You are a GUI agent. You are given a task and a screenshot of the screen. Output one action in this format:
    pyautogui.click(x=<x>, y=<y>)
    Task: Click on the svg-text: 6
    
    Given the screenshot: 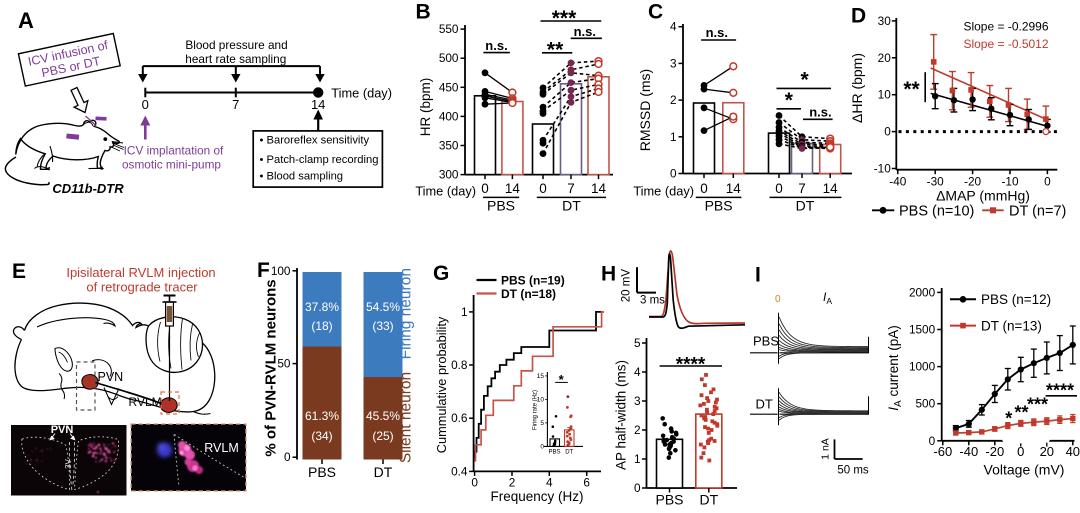 What is the action you would take?
    pyautogui.click(x=586, y=483)
    